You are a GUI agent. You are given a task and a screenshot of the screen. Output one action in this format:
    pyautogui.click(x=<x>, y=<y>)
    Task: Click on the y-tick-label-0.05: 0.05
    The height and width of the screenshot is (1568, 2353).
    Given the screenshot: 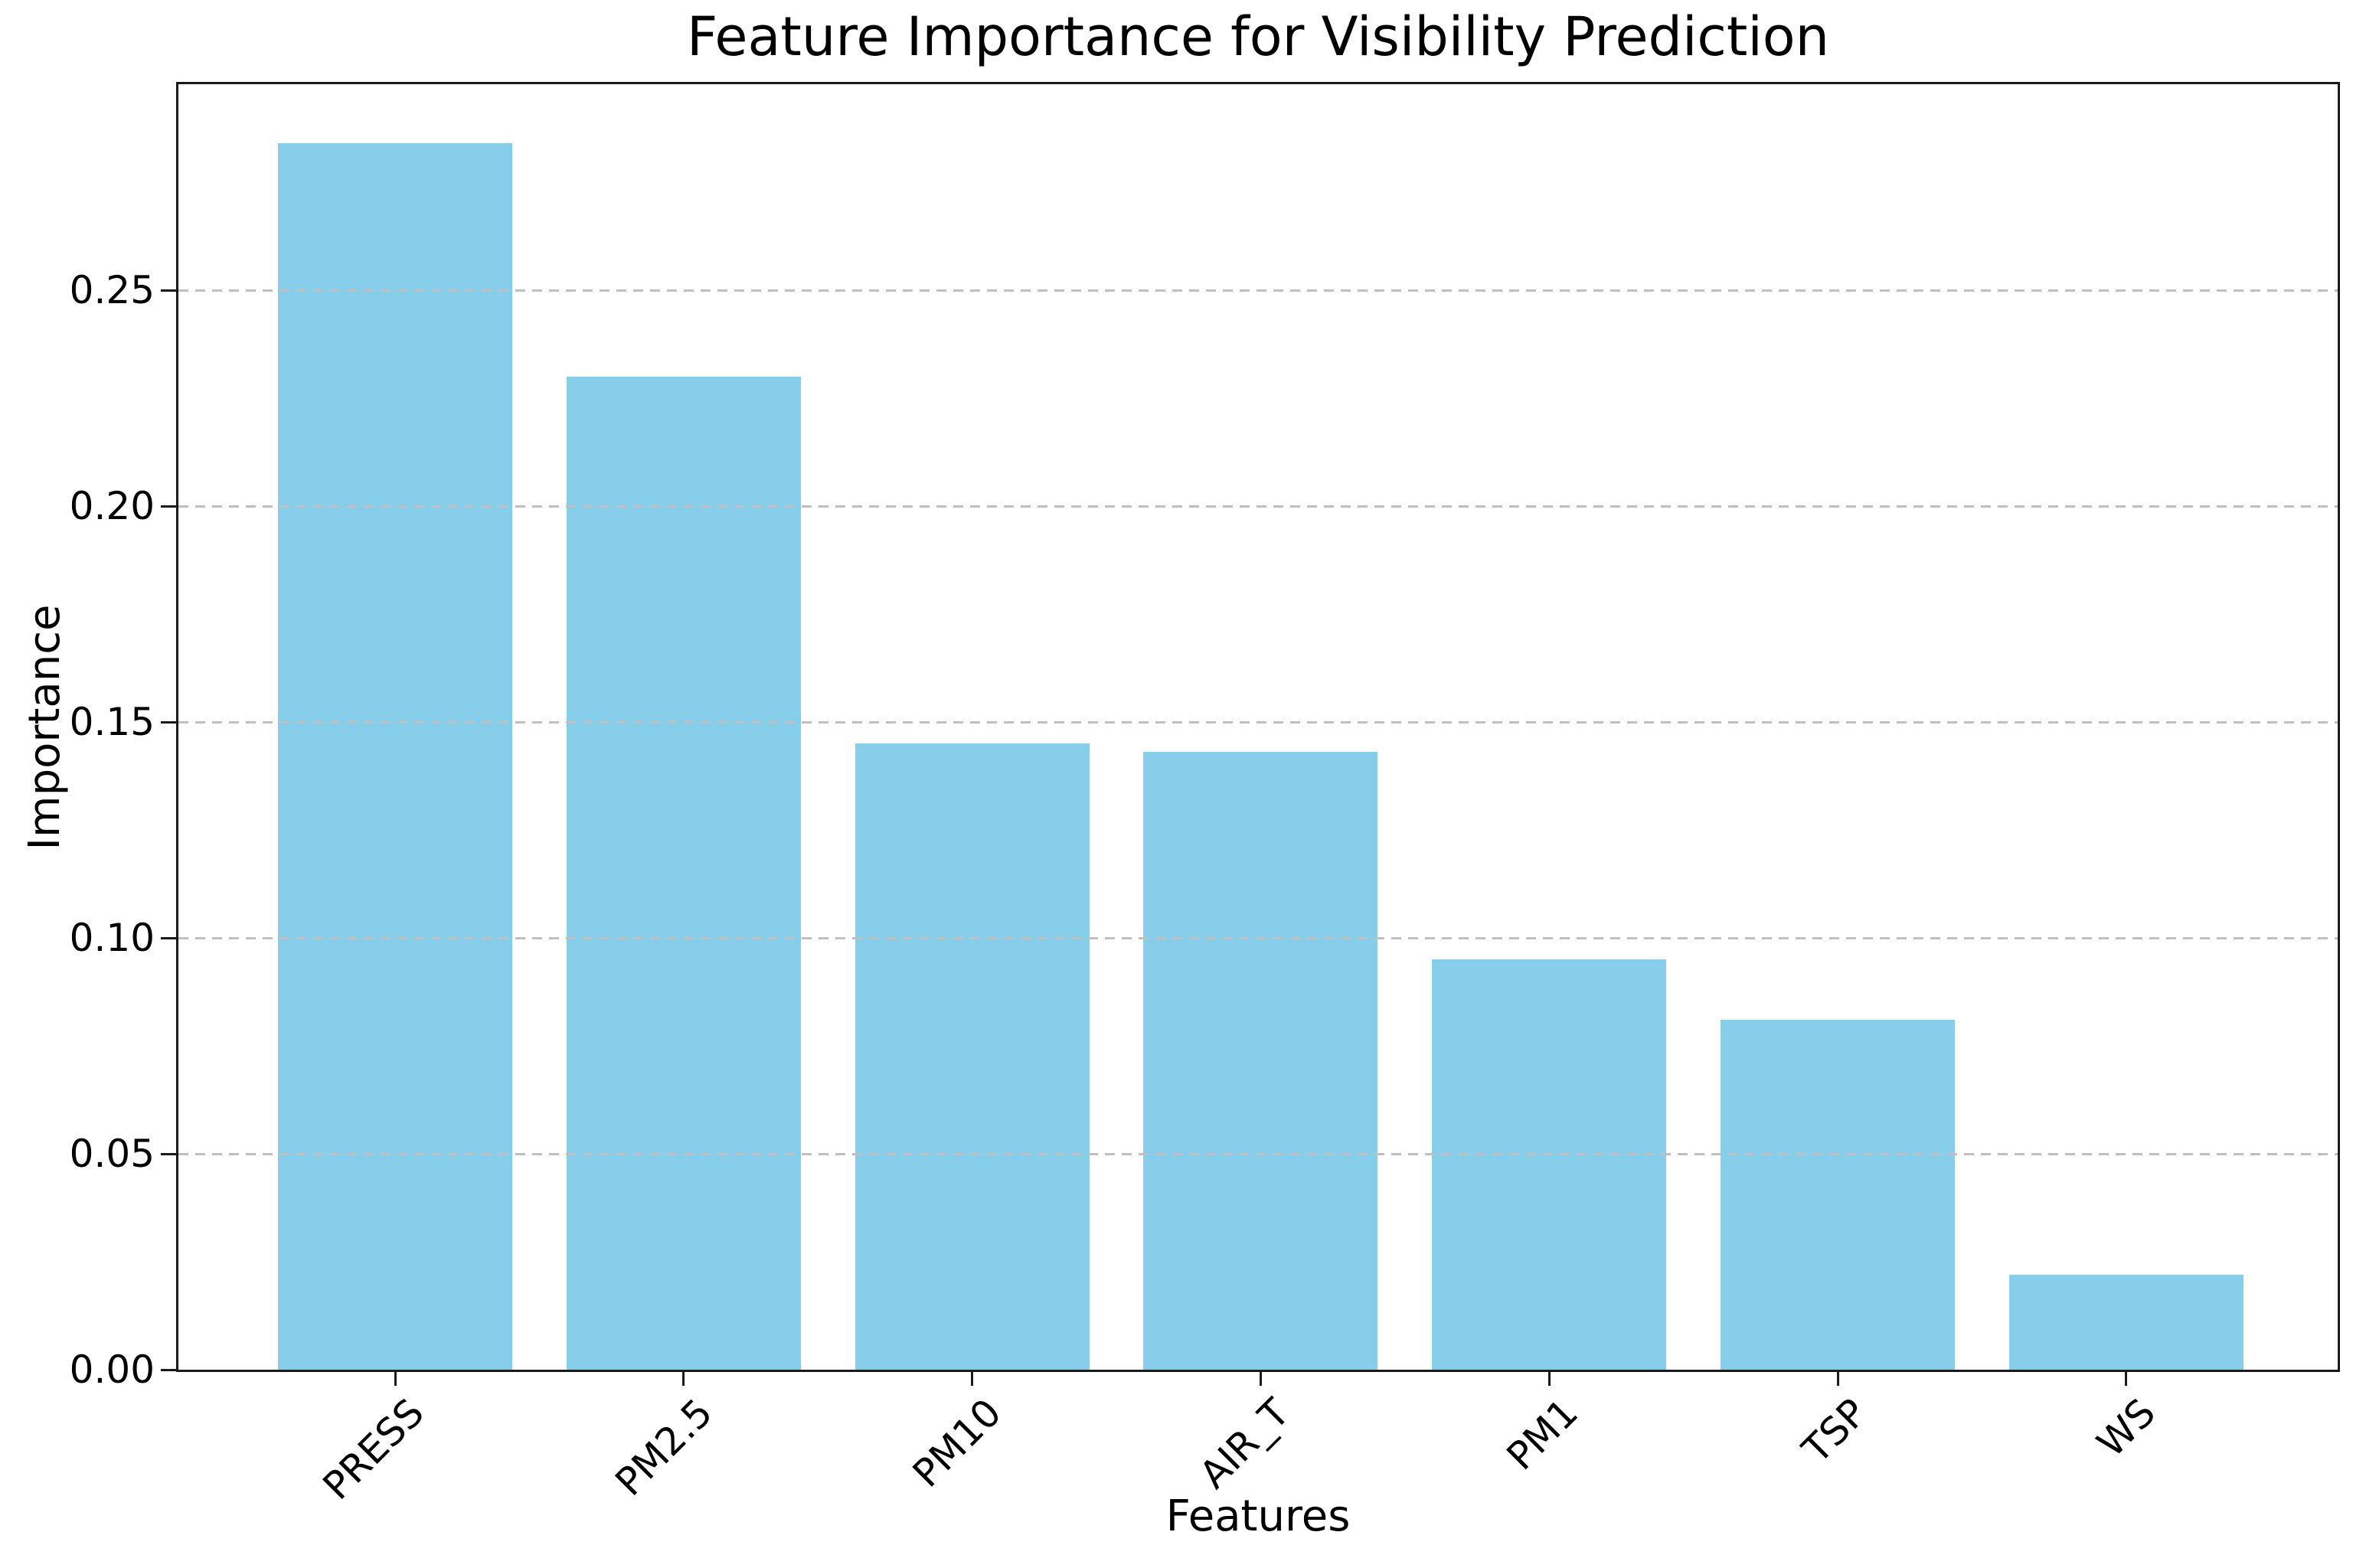 What is the action you would take?
    pyautogui.click(x=112, y=1154)
    